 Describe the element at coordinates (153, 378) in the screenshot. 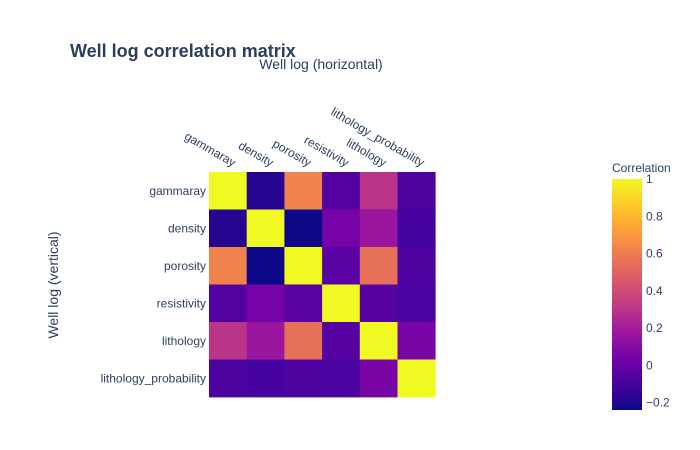

I see `y-tick-label: lithology_probability` at that location.